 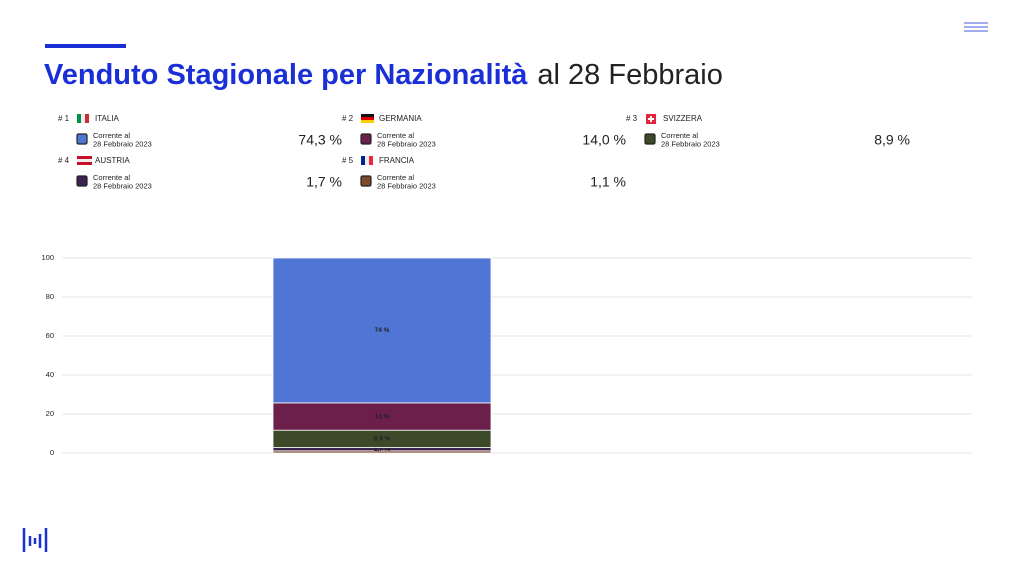 I want to click on legend-rank: # 4, so click(x=64, y=160).